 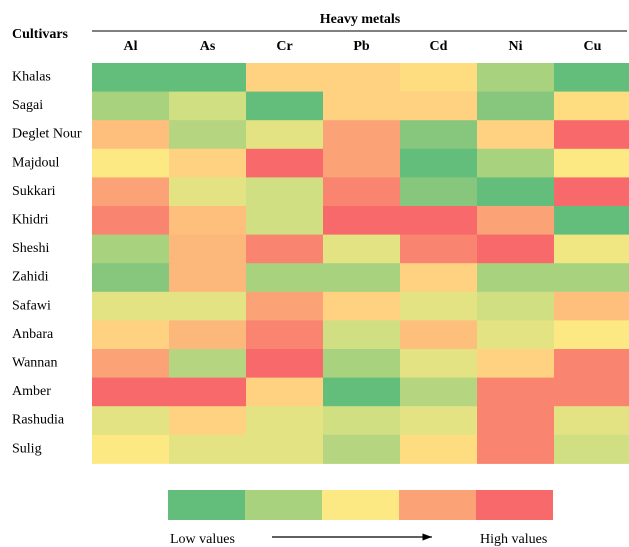 What do you see at coordinates (361, 46) in the screenshot?
I see `column-label: Pb` at bounding box center [361, 46].